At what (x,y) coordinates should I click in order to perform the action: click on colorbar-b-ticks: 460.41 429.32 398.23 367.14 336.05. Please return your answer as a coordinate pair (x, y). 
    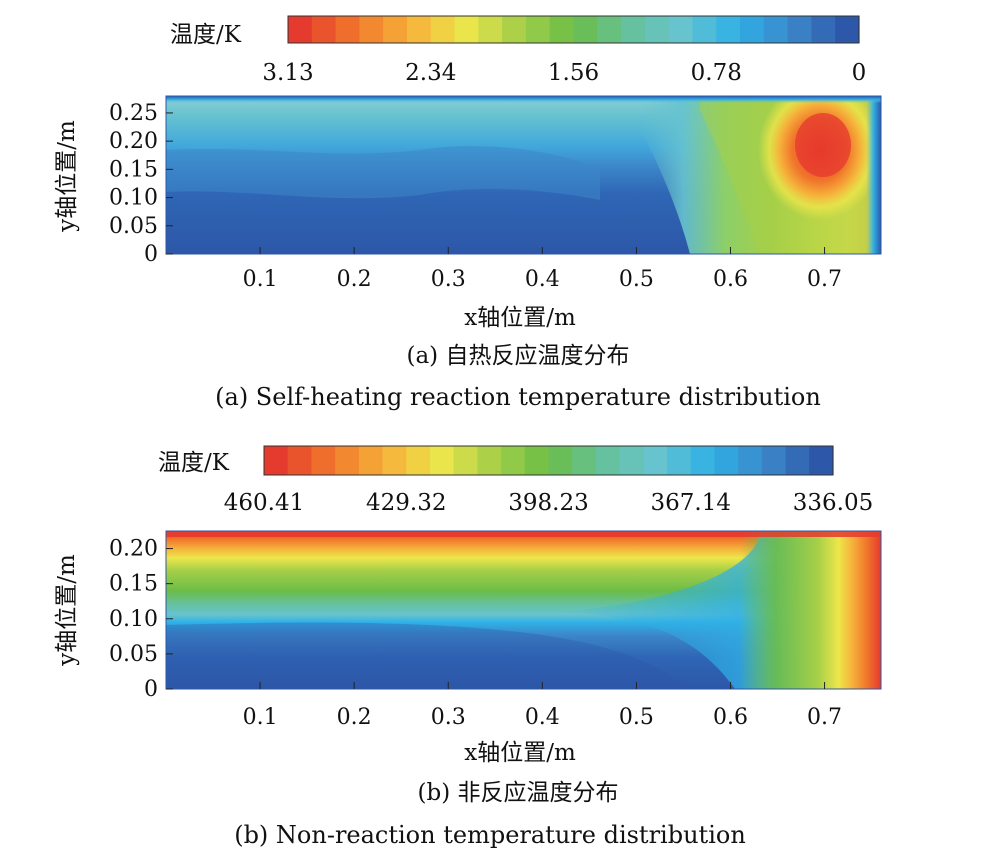
    Looking at the image, I should click on (548, 503).